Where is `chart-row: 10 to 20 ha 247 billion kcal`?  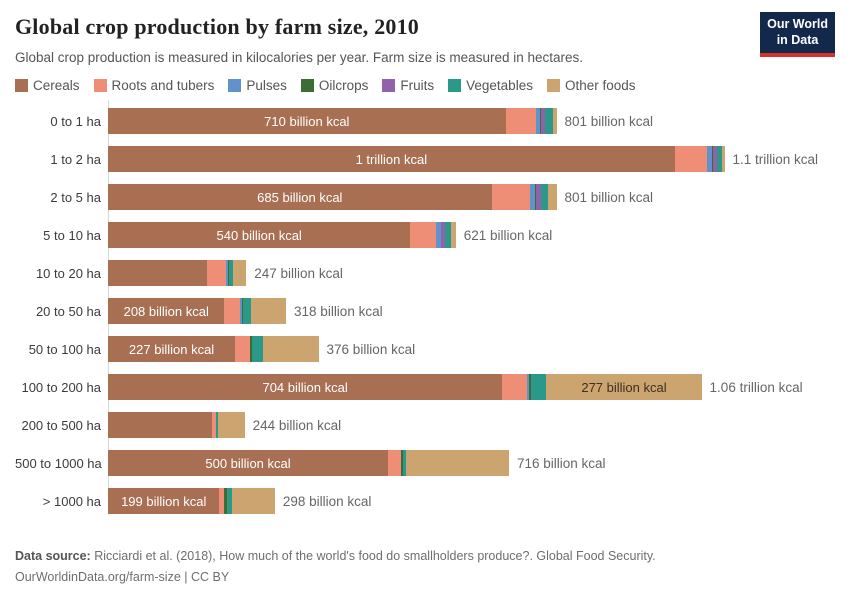 chart-row: 10 to 20 ha 247 billion kcal is located at coordinates (432, 273).